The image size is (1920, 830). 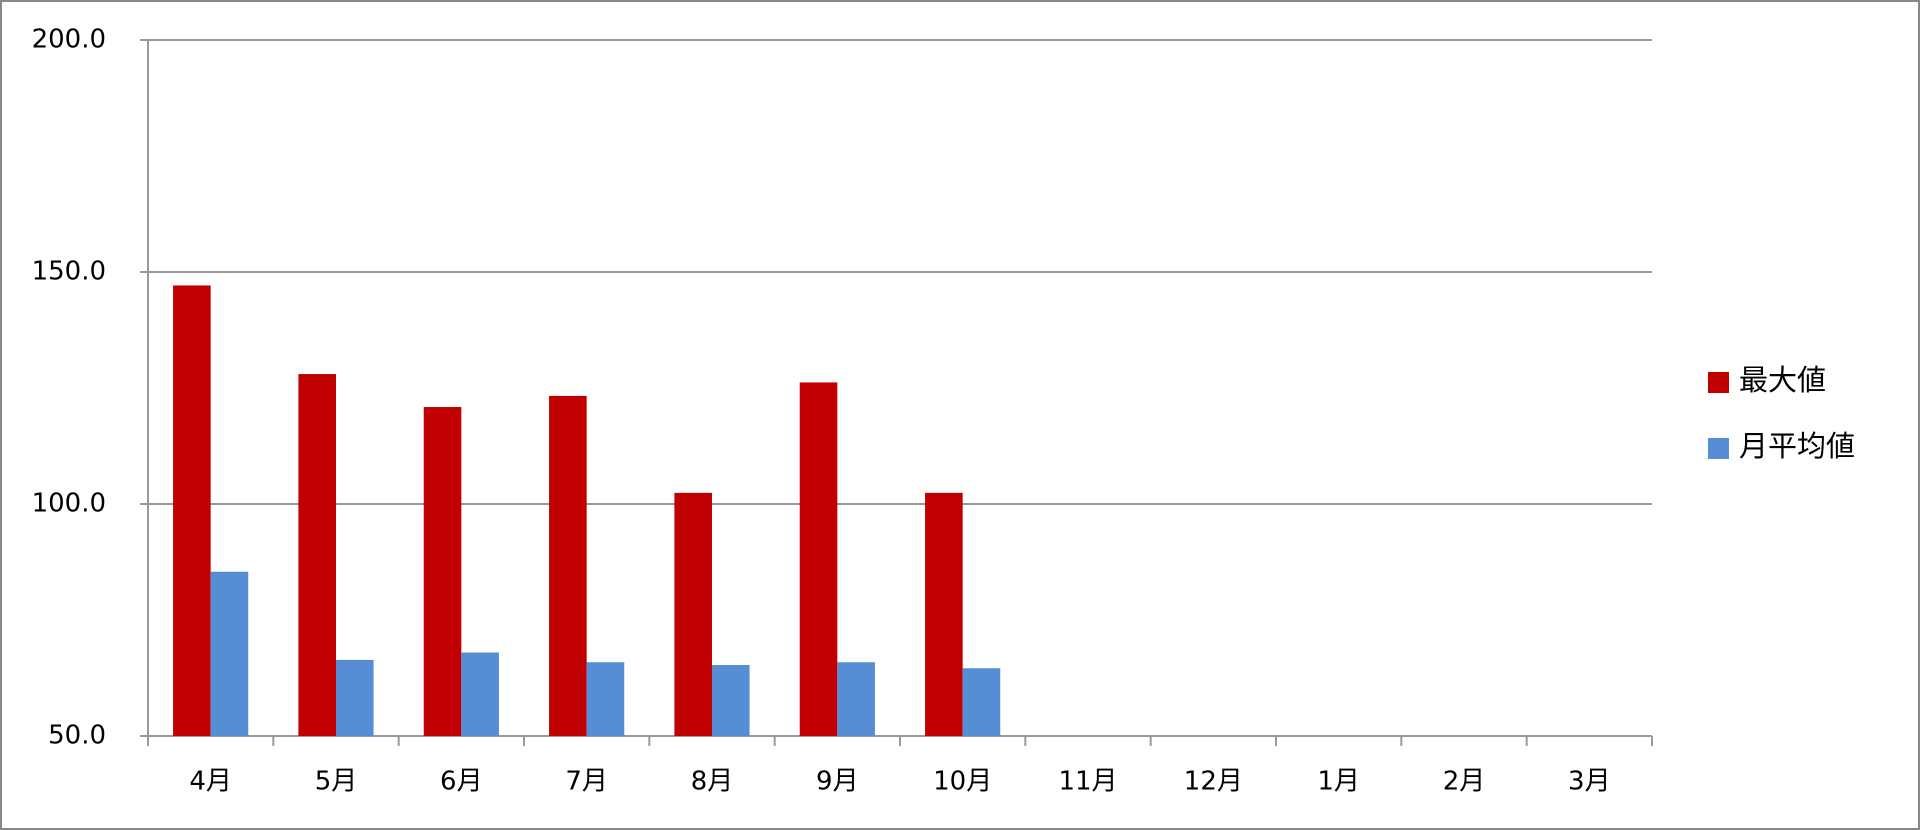 I want to click on x-tick-label: 8月, so click(x=712, y=782).